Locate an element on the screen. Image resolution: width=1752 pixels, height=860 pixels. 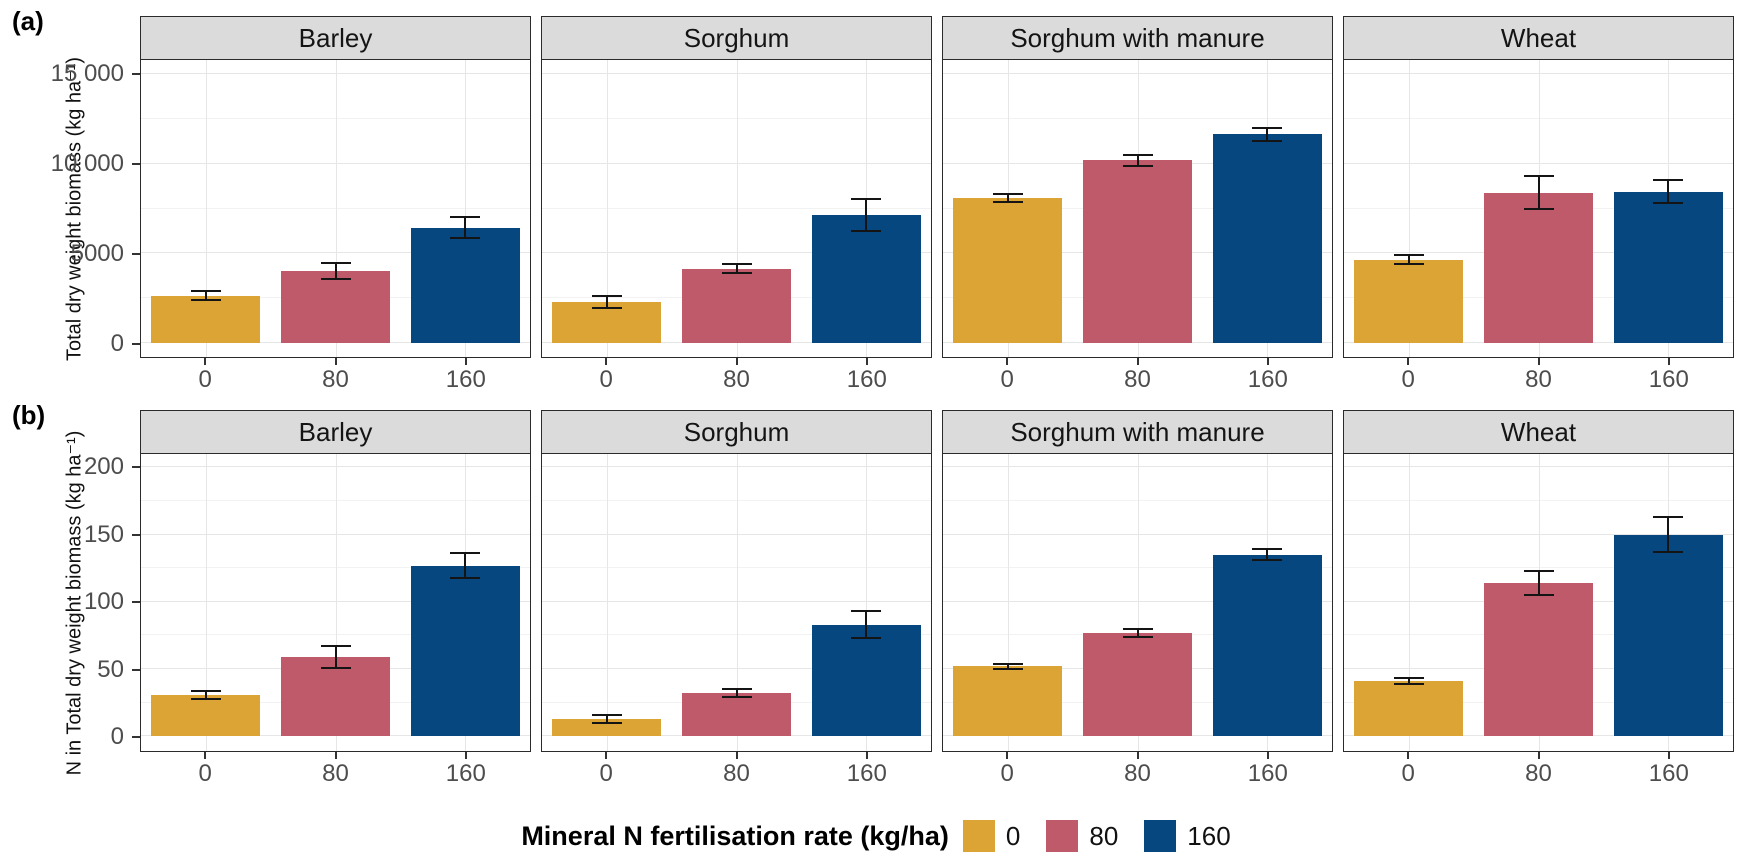
y-tick-label: 15 000 is located at coordinates (87, 74).